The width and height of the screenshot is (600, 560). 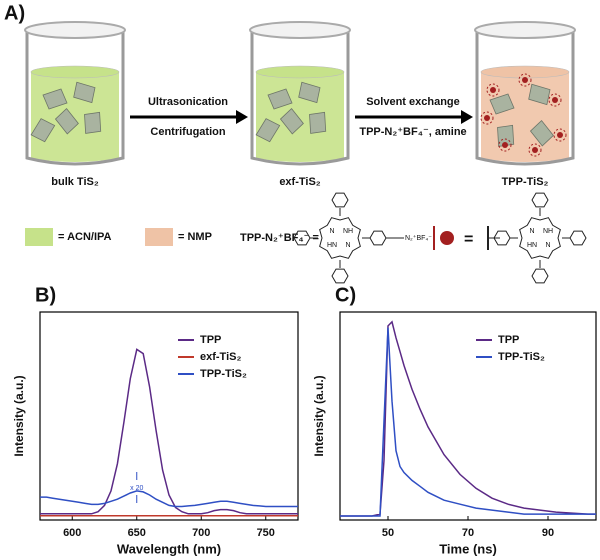 What do you see at coordinates (195, 237) in the screenshot?
I see `legend-label: = NMP` at bounding box center [195, 237].